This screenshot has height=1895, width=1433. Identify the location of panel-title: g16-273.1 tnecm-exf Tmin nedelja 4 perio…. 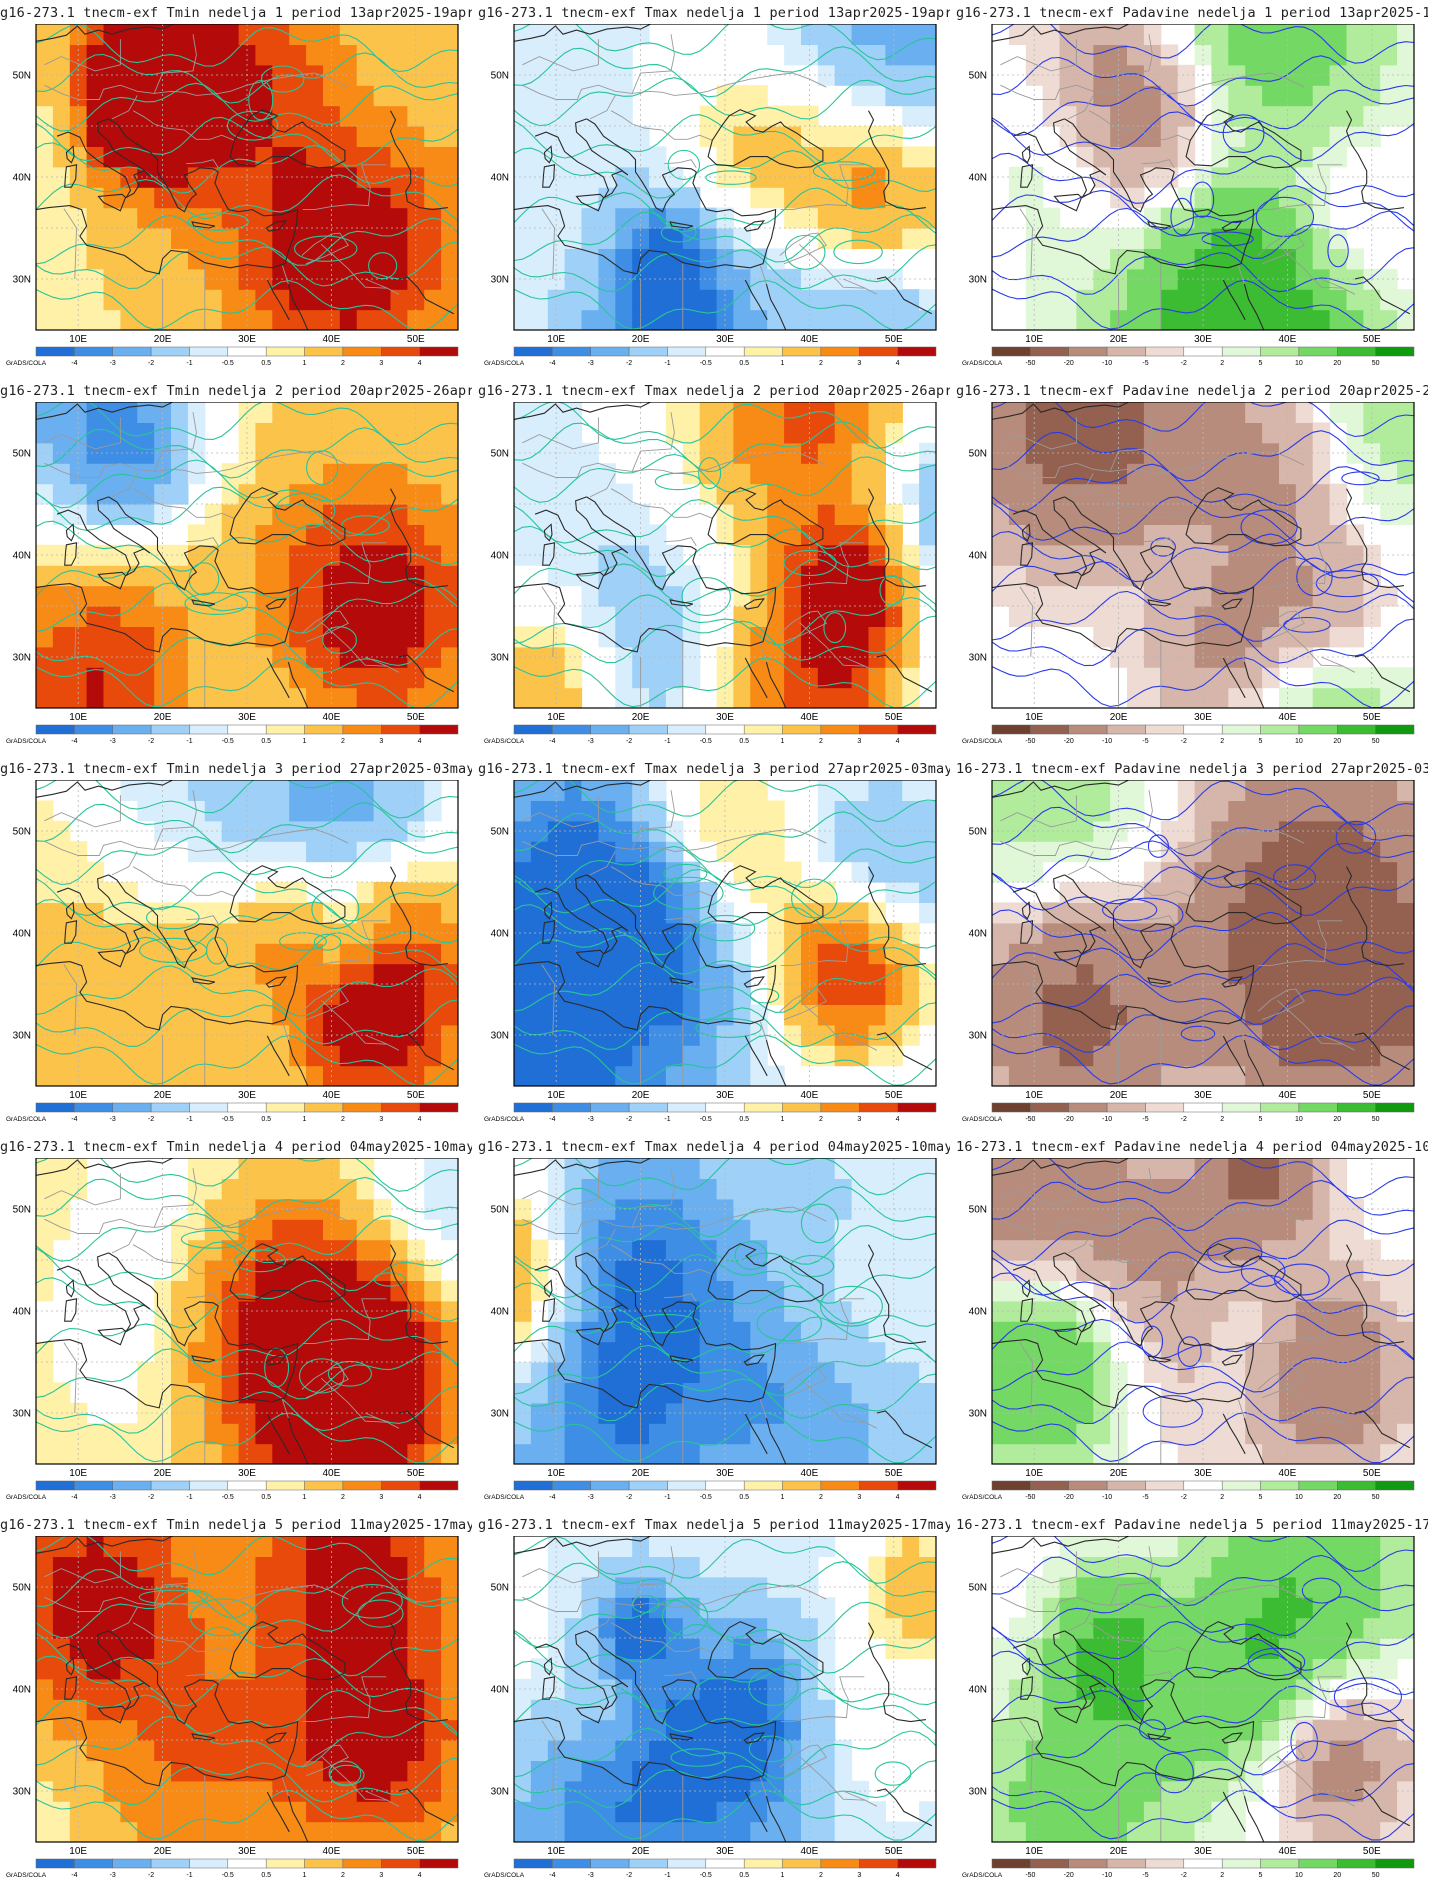
(236, 1147).